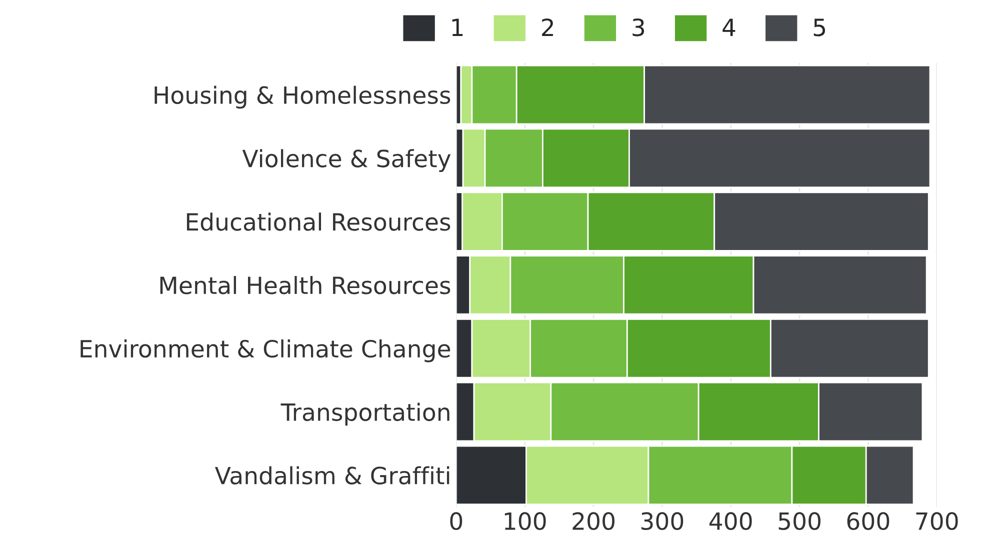 The width and height of the screenshot is (981, 548). What do you see at coordinates (302, 97) in the screenshot?
I see `y-tick-label: Housing & Homelessness` at bounding box center [302, 97].